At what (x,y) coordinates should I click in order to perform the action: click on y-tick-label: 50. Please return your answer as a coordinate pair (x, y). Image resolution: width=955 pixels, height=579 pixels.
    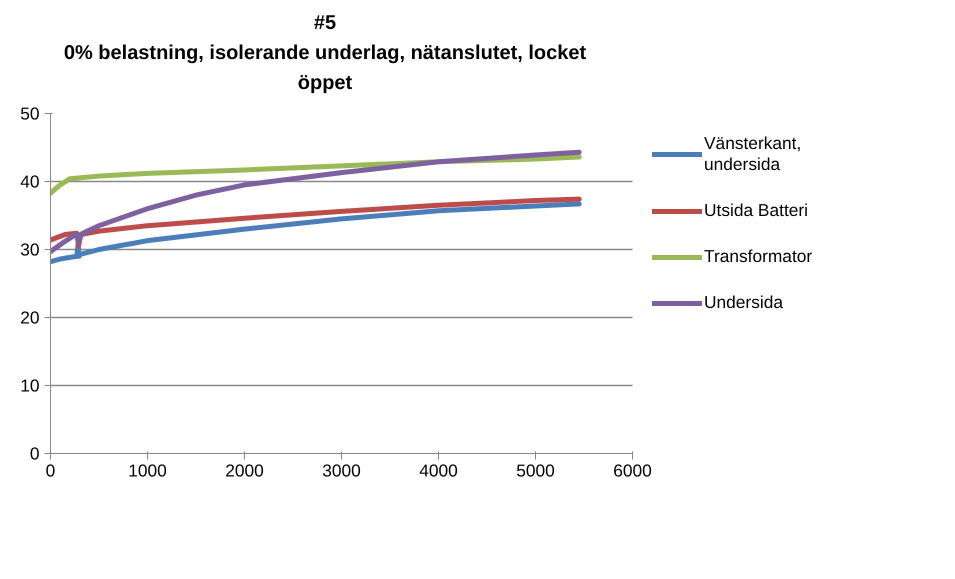
    Looking at the image, I should click on (30, 114).